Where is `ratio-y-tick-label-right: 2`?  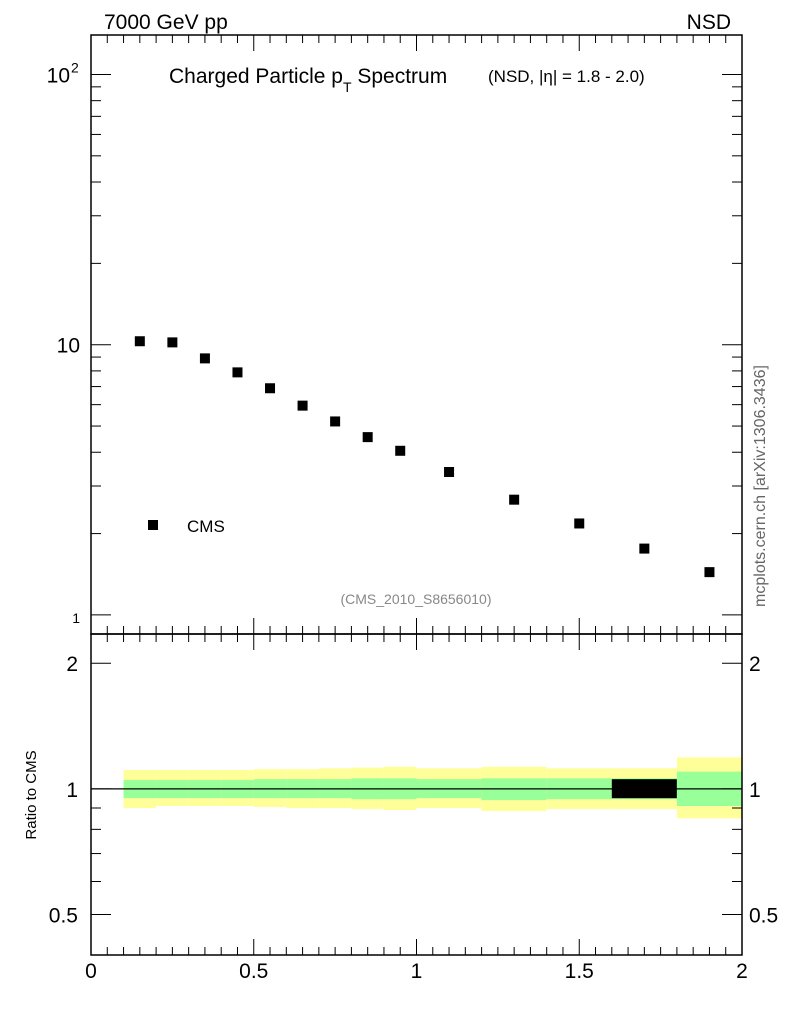 ratio-y-tick-label-right: 2 is located at coordinates (755, 664).